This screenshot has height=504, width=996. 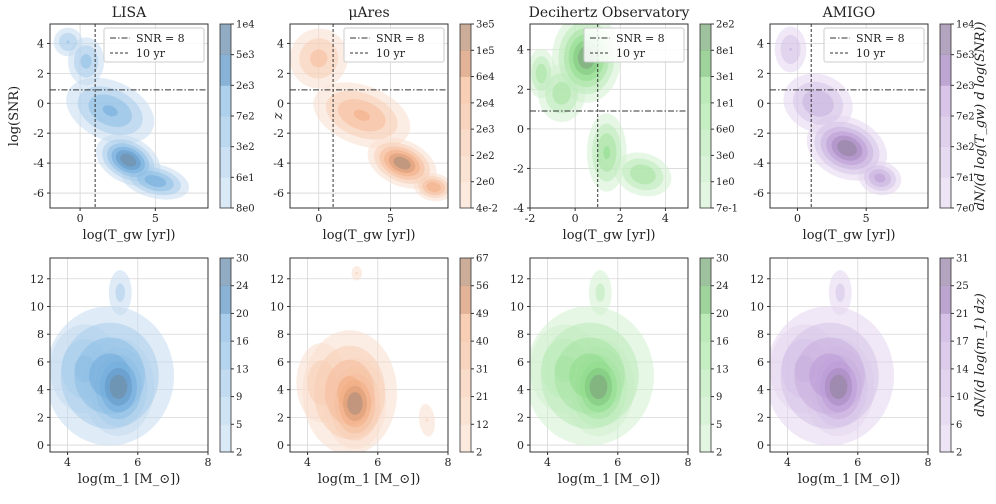 What do you see at coordinates (965, 147) in the screenshot?
I see `colorbar-tick-label: 3e2` at bounding box center [965, 147].